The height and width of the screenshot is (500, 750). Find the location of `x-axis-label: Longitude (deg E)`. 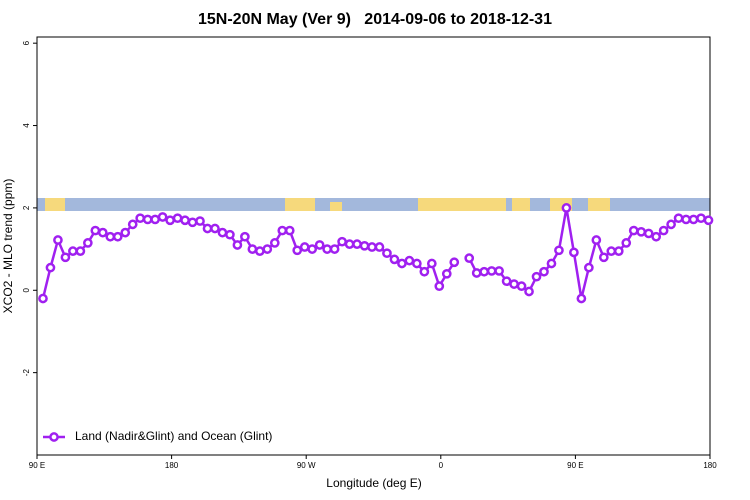

x-axis-label: Longitude (deg E) is located at coordinates (373, 483).